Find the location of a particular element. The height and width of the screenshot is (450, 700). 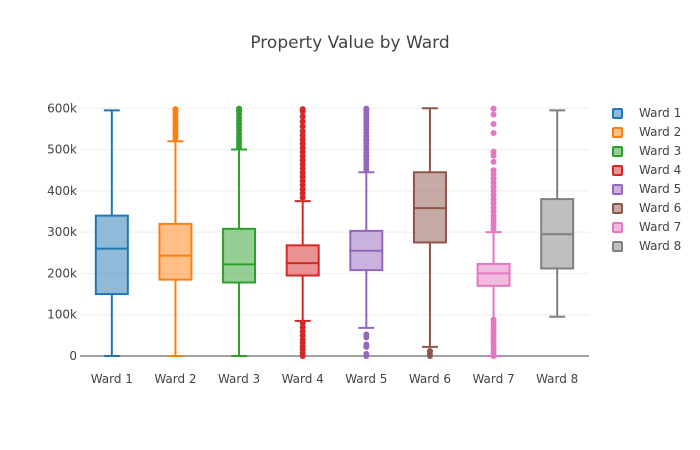

x-tick-label: Ward 5 is located at coordinates (366, 379).